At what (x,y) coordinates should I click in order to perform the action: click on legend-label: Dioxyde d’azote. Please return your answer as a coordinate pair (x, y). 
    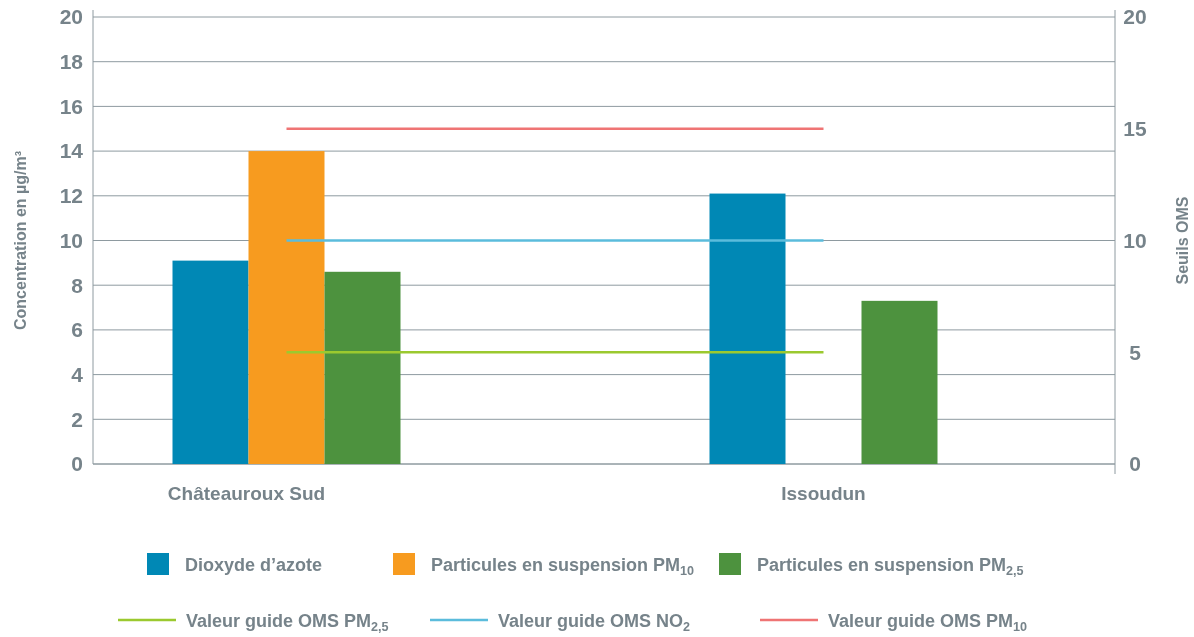
    Looking at the image, I should click on (254, 565).